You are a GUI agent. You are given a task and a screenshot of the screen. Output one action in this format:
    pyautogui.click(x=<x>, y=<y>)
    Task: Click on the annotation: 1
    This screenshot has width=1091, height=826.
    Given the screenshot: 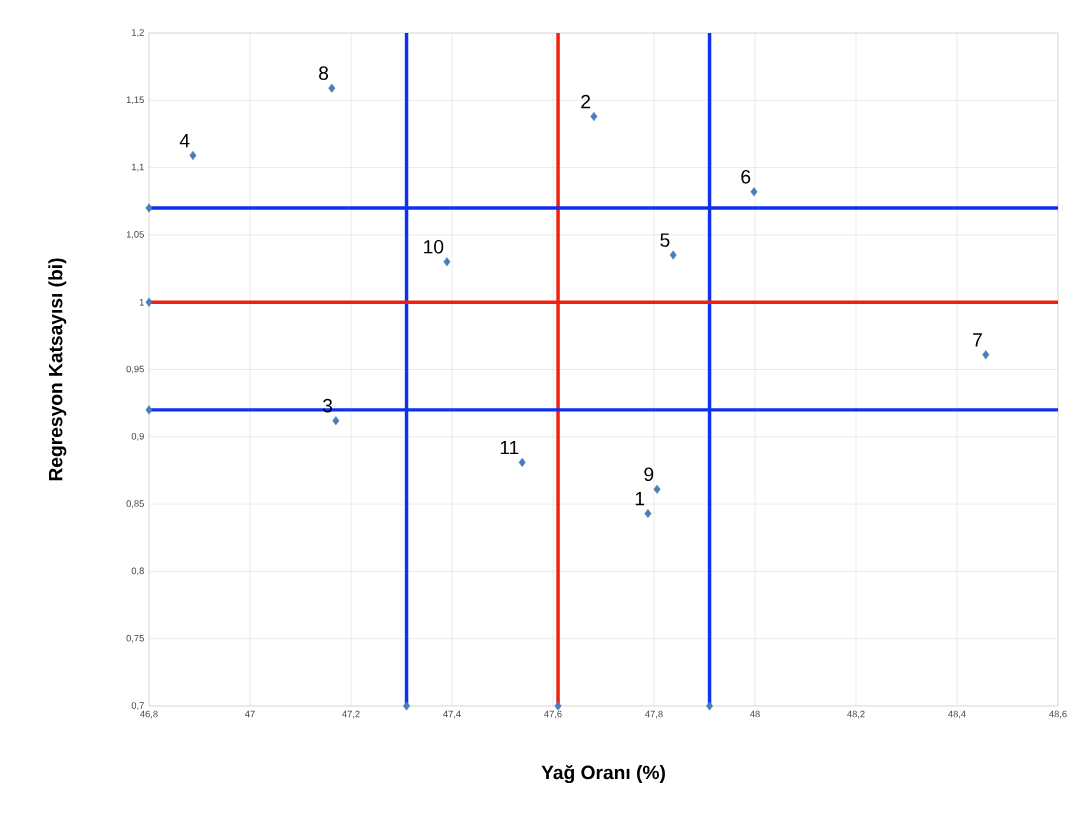 What is the action you would take?
    pyautogui.click(x=640, y=499)
    